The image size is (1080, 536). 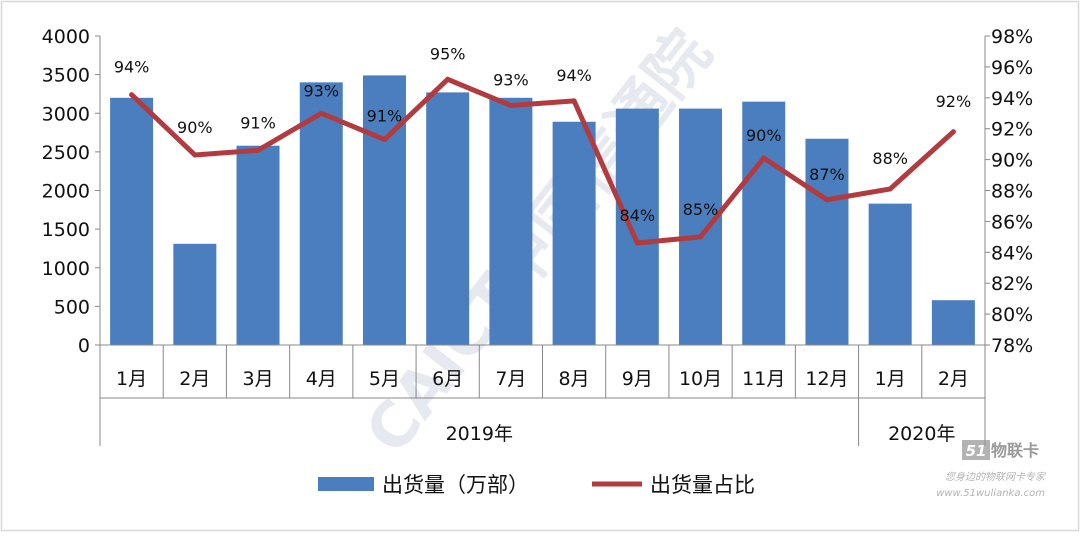 What do you see at coordinates (1012, 130) in the screenshot?
I see `y-right-tick-label: 92%` at bounding box center [1012, 130].